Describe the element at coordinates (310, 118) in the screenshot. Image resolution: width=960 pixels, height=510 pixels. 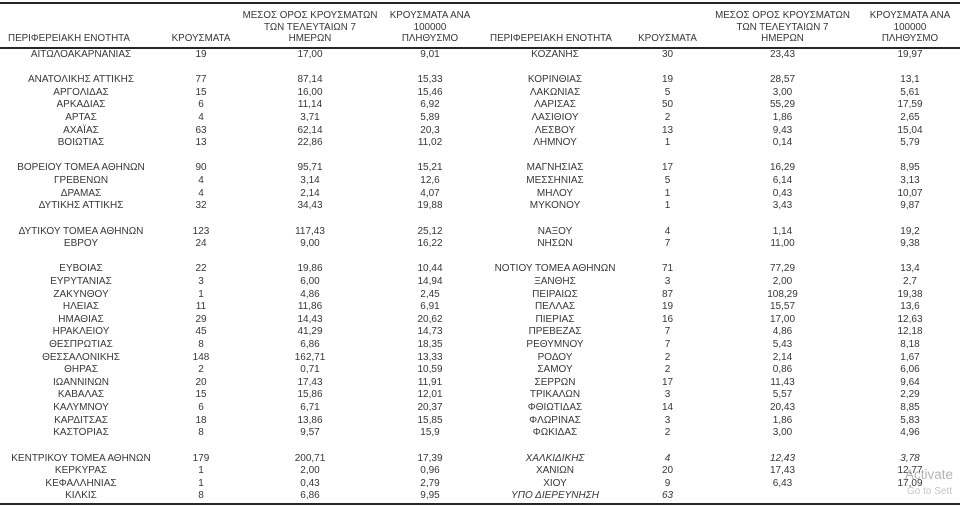
I see `left-avg7-cell: 3,71` at that location.